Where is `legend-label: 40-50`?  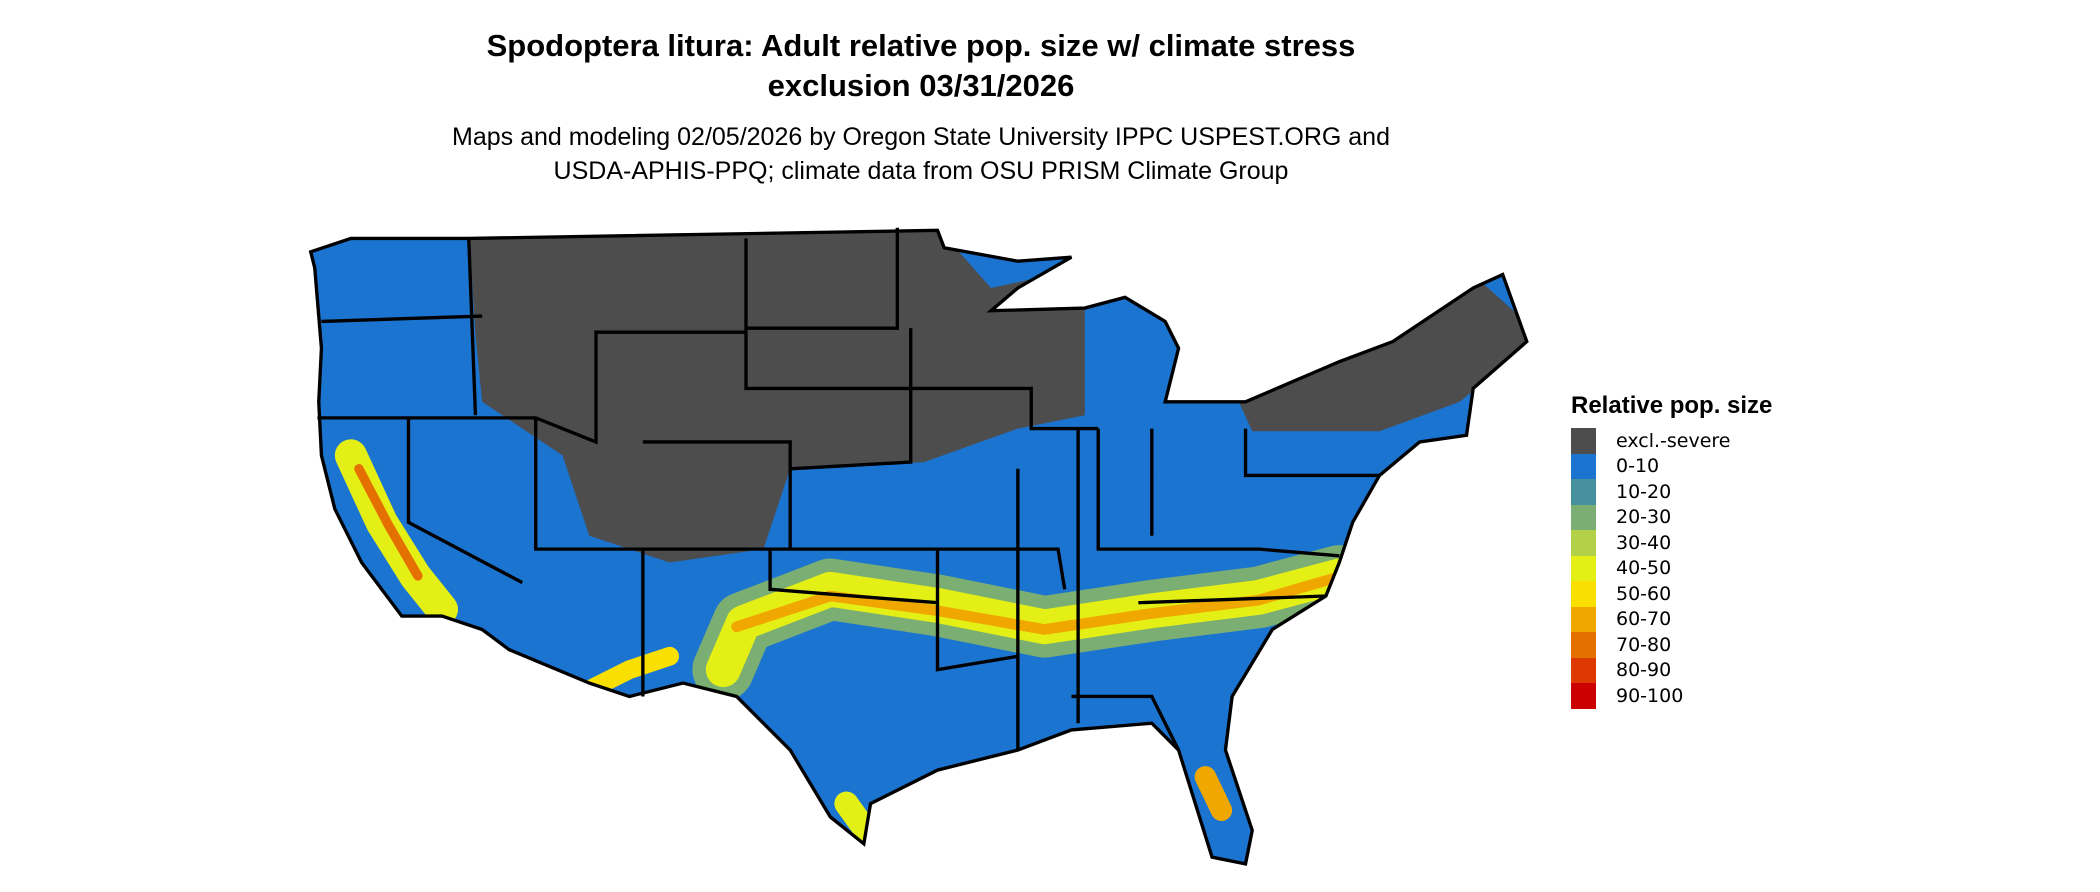
legend-label: 40-50 is located at coordinates (1644, 568).